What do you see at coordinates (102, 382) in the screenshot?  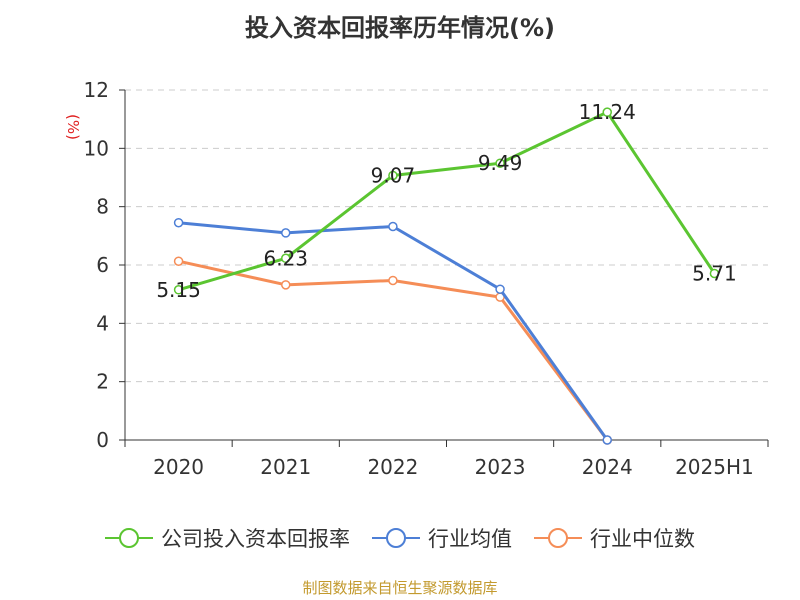 I see `y-tick-label: 2` at bounding box center [102, 382].